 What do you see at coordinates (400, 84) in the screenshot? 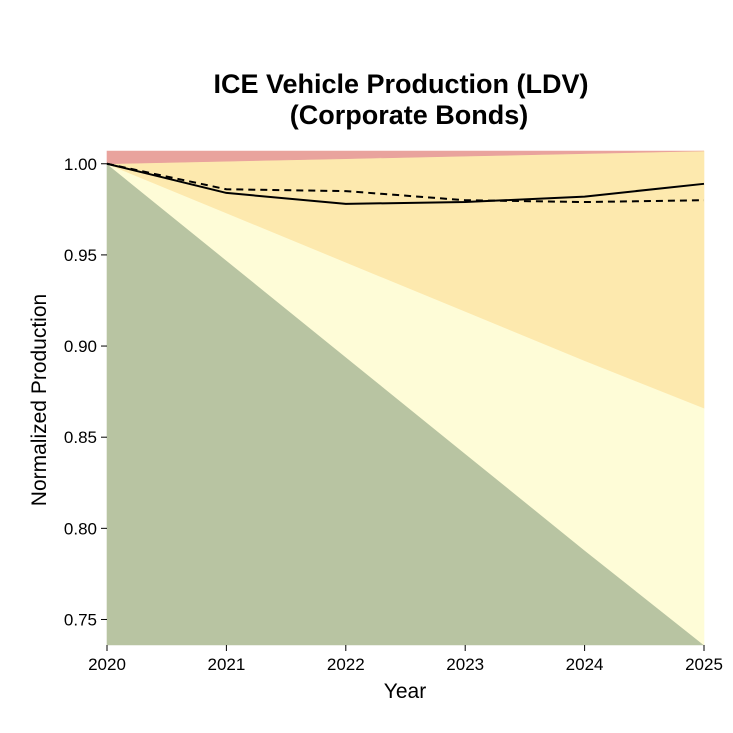
I see `chart-title: ICE Vehicle Production (LDV)` at bounding box center [400, 84].